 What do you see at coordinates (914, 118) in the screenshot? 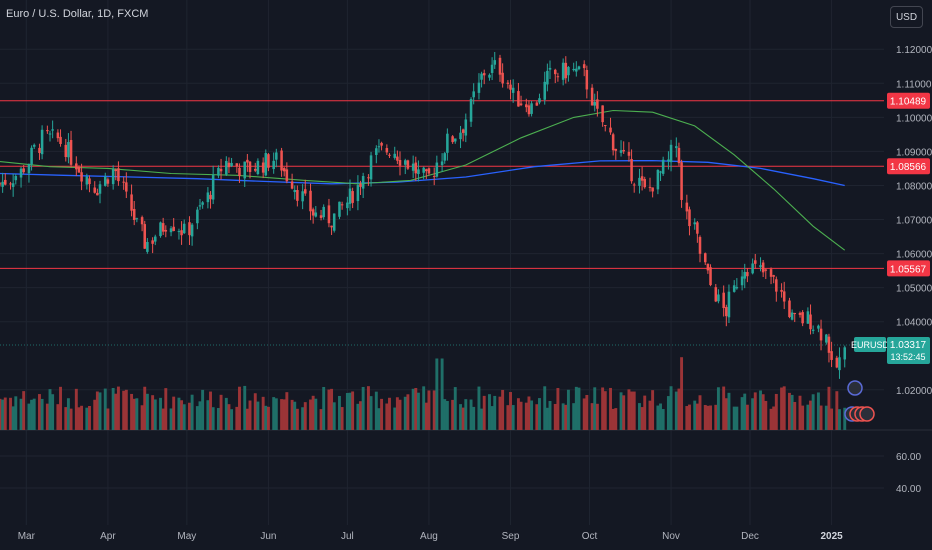
I see `y-tick-label: 1.10000` at bounding box center [914, 118].